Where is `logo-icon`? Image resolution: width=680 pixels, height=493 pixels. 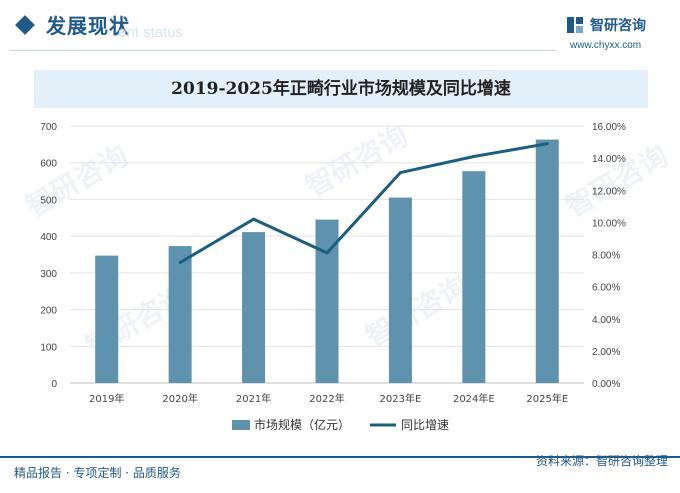 logo-icon is located at coordinates (575, 25).